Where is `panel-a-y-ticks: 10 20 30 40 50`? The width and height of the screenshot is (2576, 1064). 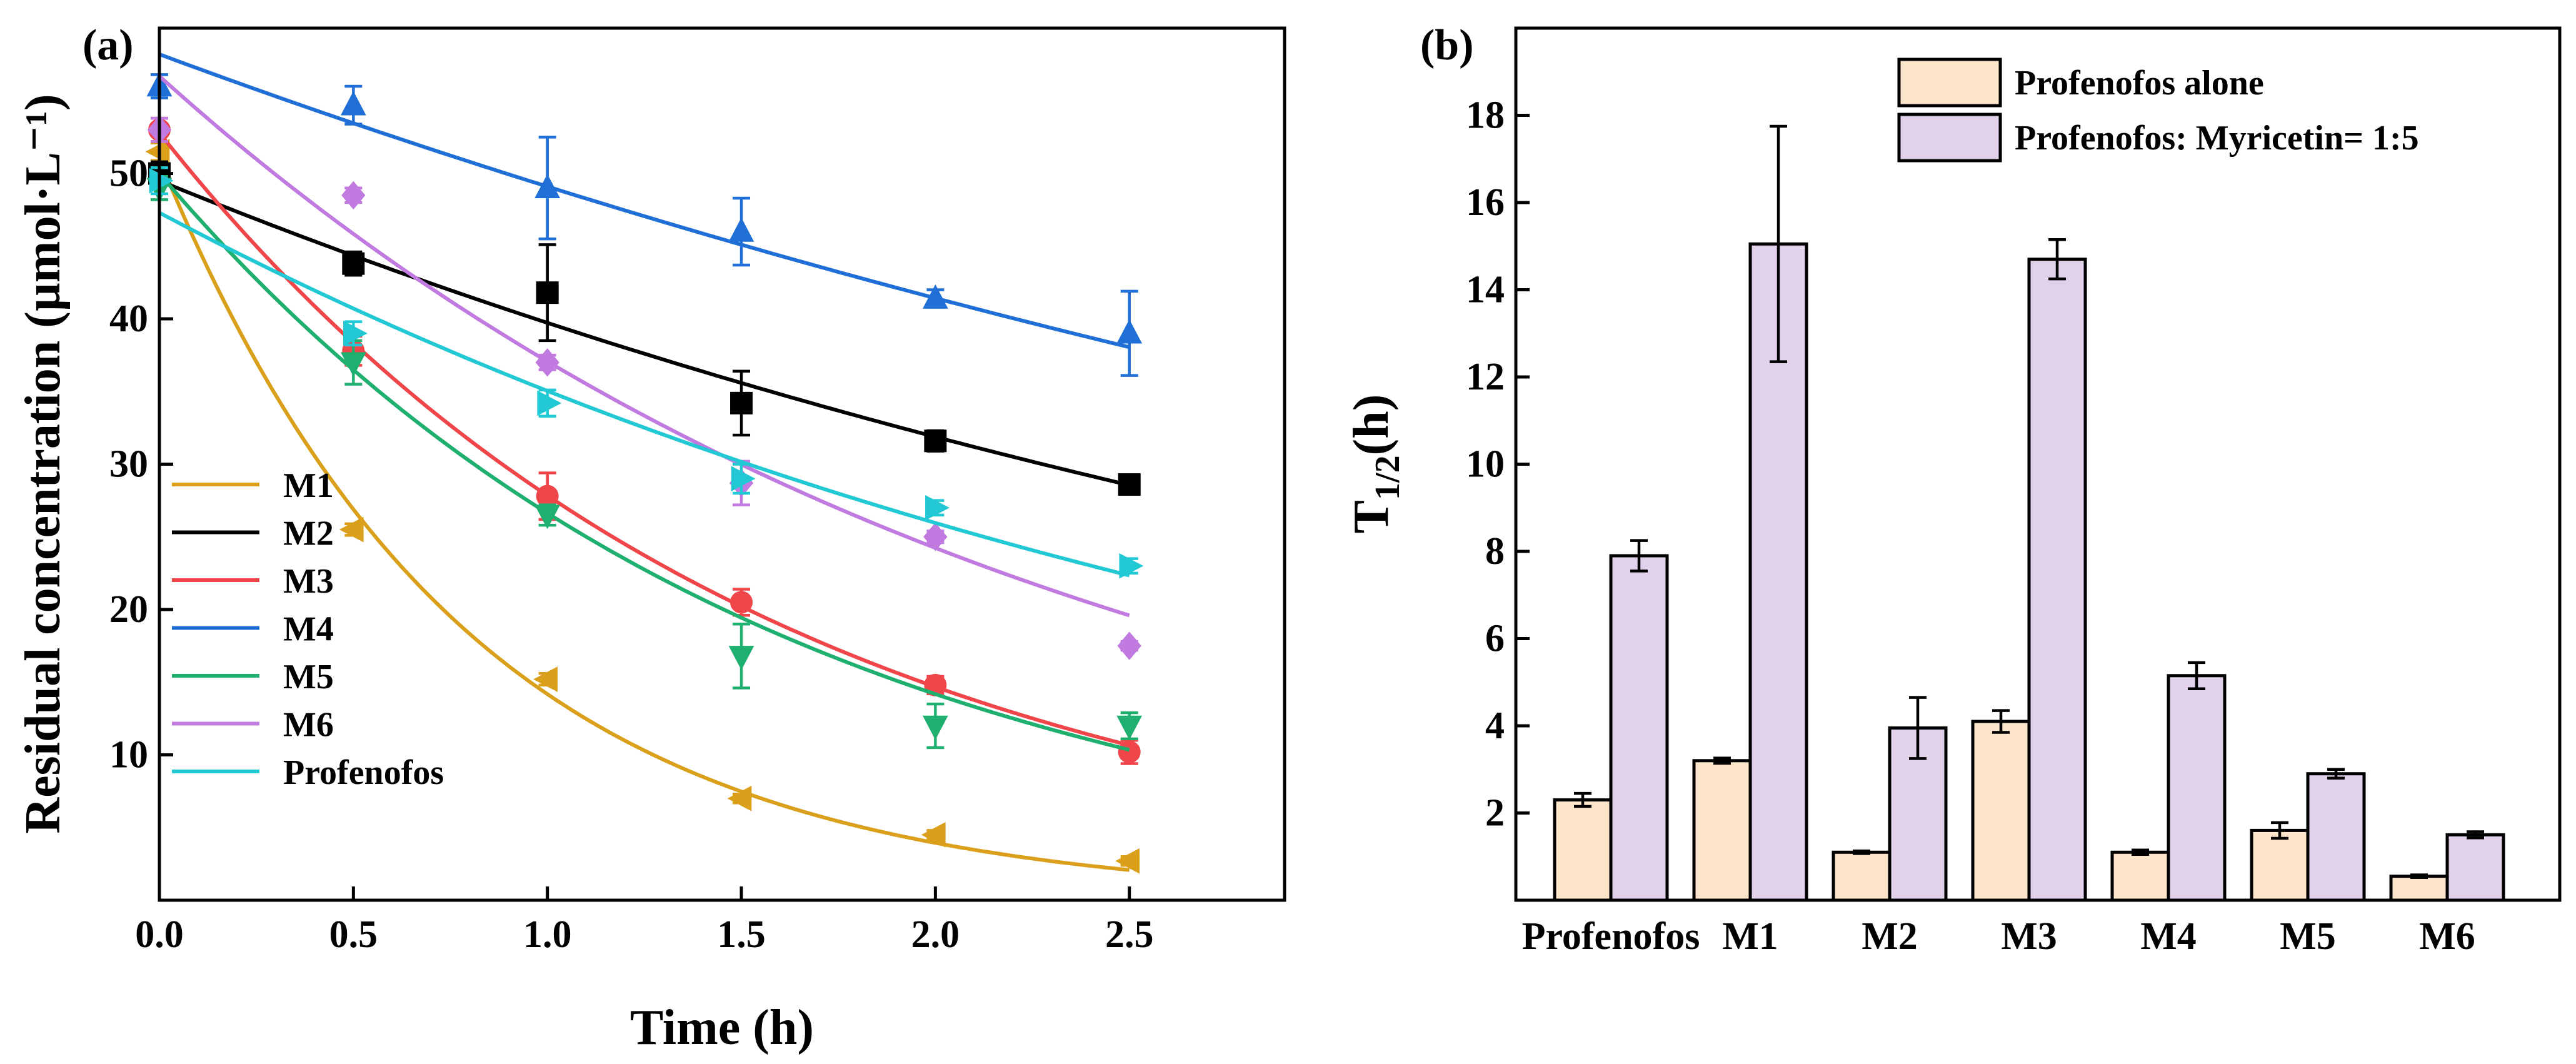 panel-a-y-ticks: 10 20 30 40 50 is located at coordinates (141, 464).